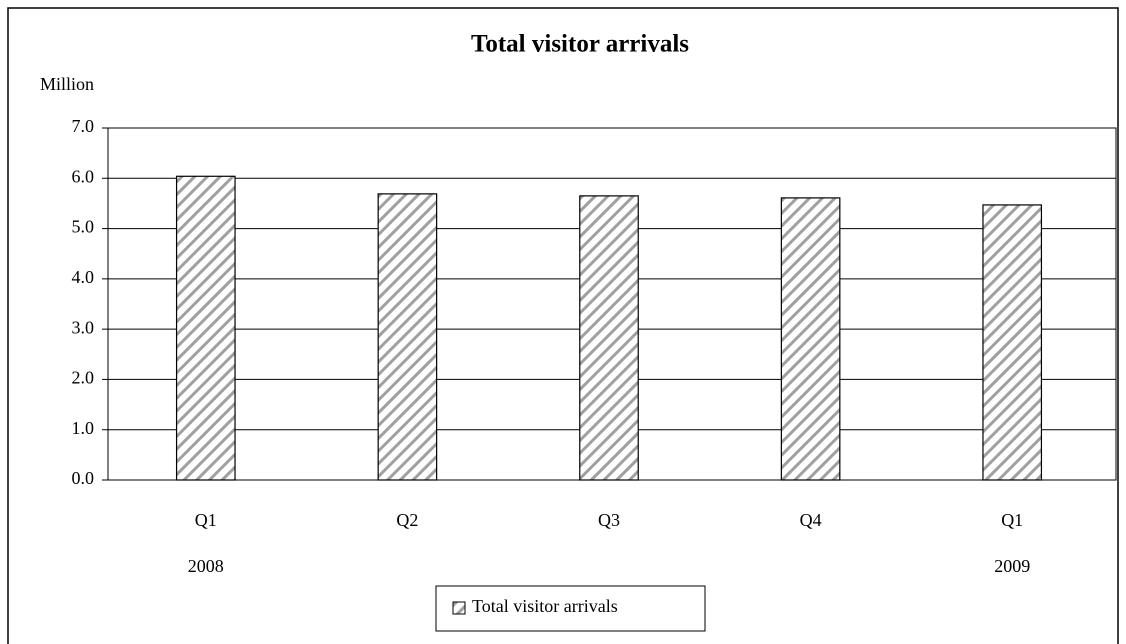 Image resolution: width=1126 pixels, height=644 pixels. Describe the element at coordinates (206, 566) in the screenshot. I see `x-group-label: 2008` at that location.